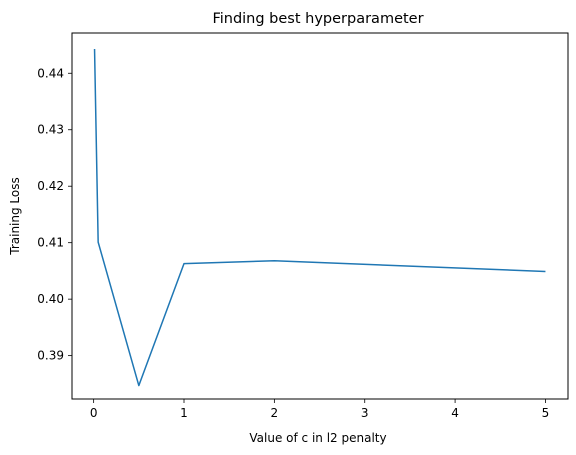  What do you see at coordinates (54, 214) in the screenshot?
I see `y-axis-ticks: 0.39 0.40 0.41 0.42 0.43 0.44` at bounding box center [54, 214].